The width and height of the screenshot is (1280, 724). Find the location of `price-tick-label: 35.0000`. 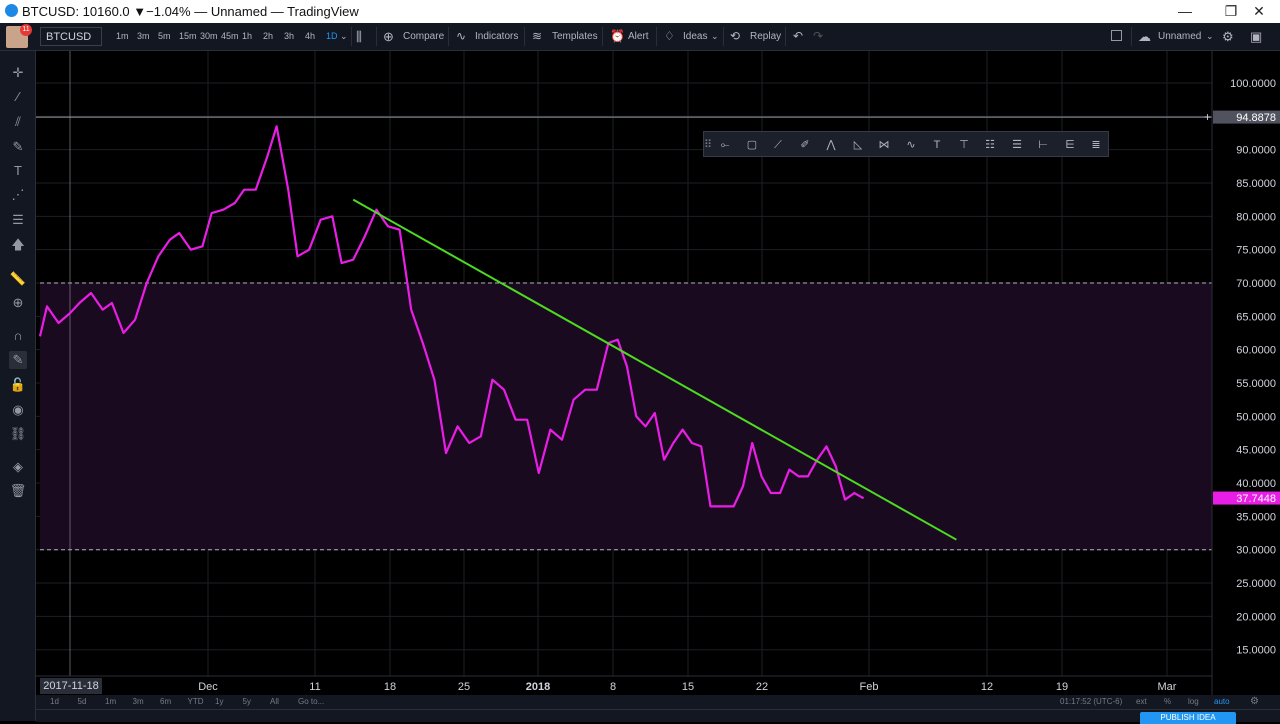

price-tick-label: 35.0000 is located at coordinates (1256, 517).